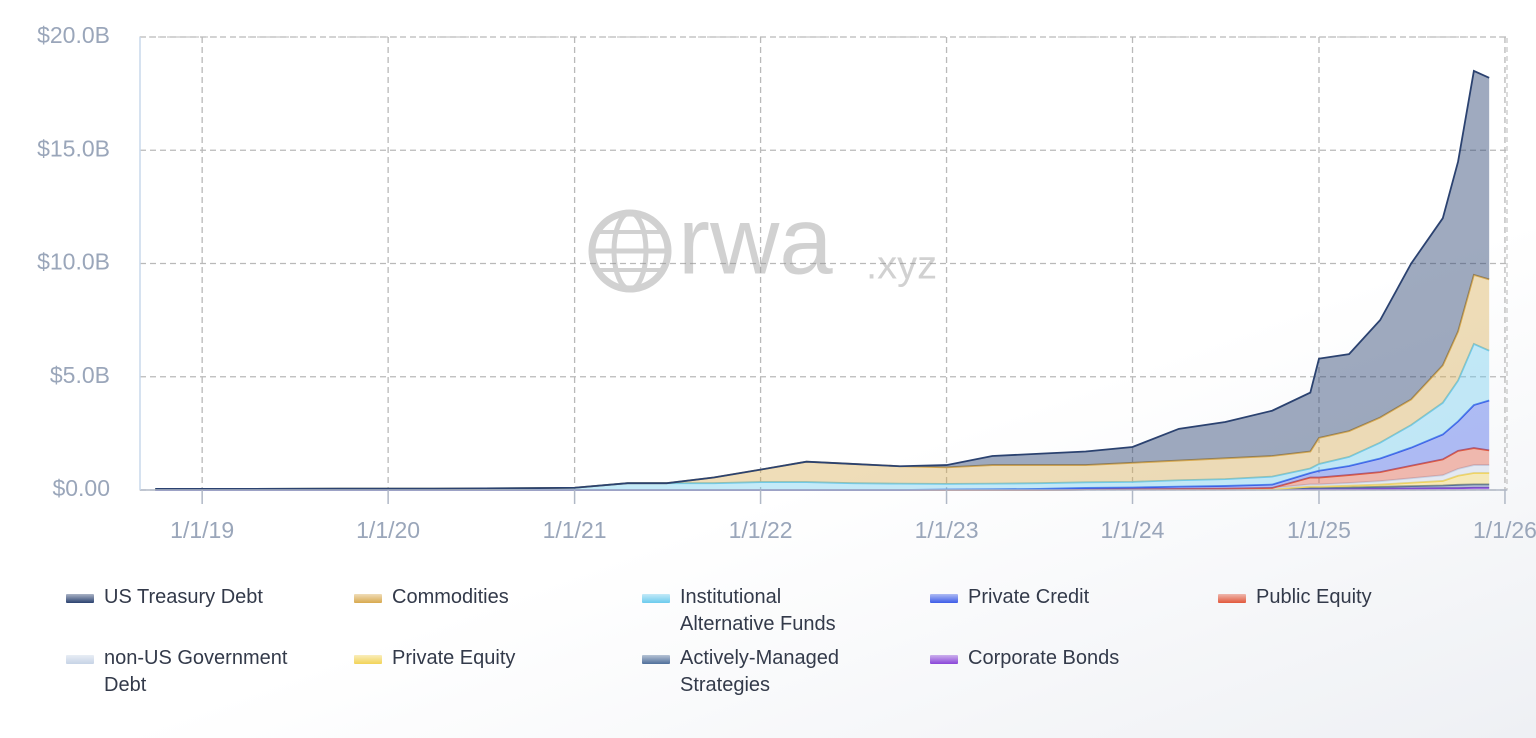 The width and height of the screenshot is (1536, 738). I want to click on legend-item: Private Credit, so click(1055, 597).